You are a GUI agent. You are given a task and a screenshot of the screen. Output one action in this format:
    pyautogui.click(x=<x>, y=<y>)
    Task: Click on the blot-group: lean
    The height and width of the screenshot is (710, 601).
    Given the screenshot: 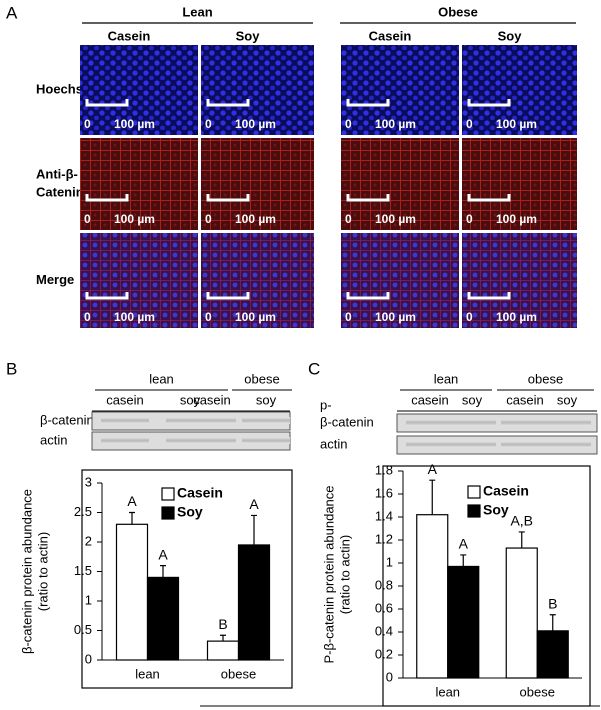 What is the action you would take?
    pyautogui.click(x=161, y=378)
    